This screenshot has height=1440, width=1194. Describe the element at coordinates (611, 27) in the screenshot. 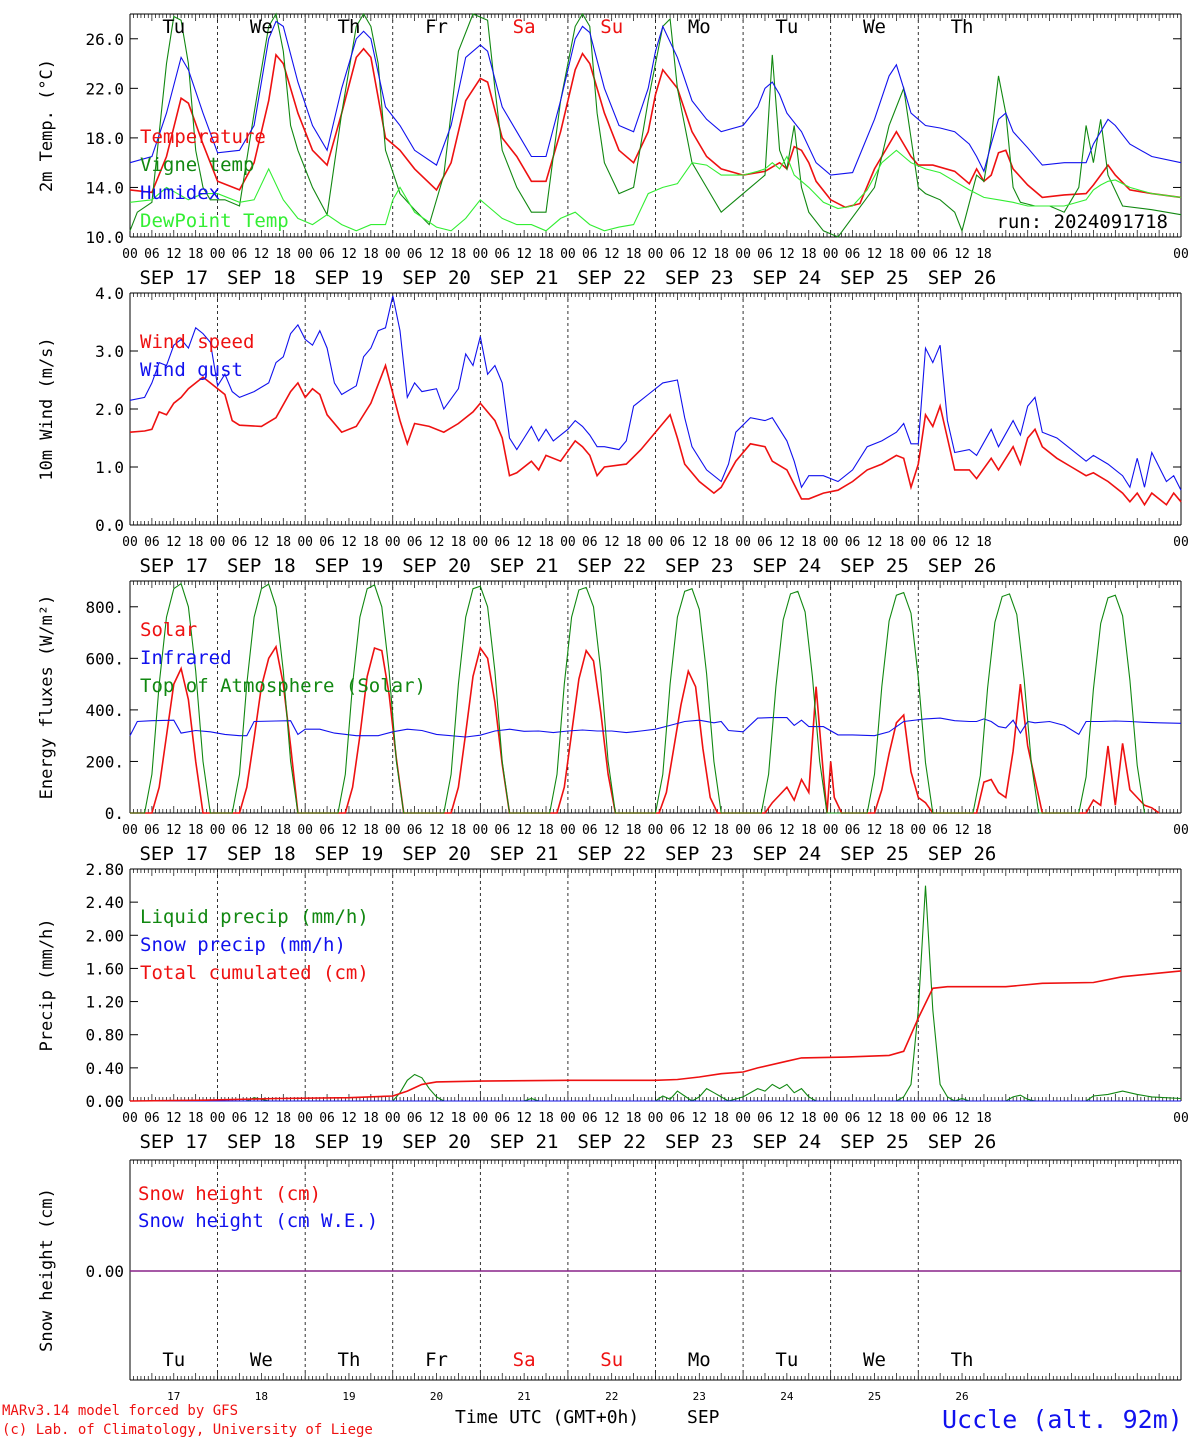

I see `weekday-top: Su` at that location.